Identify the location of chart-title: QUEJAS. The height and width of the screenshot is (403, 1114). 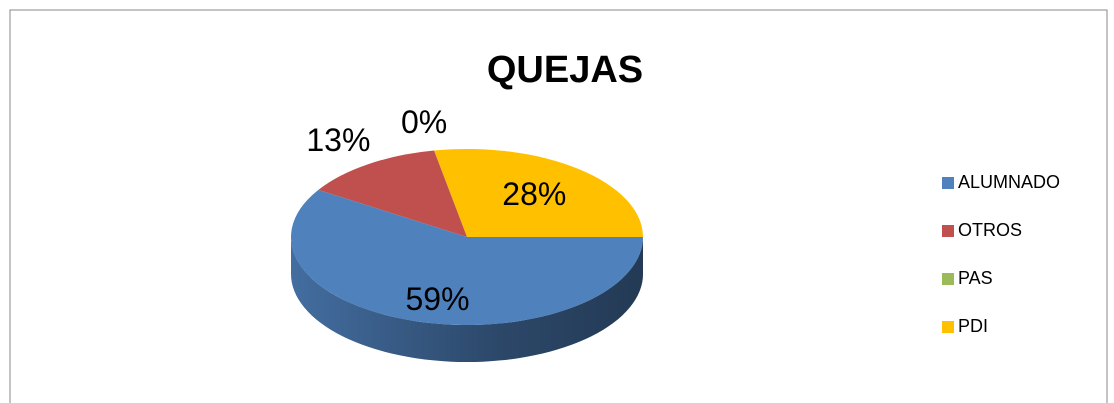
(565, 70).